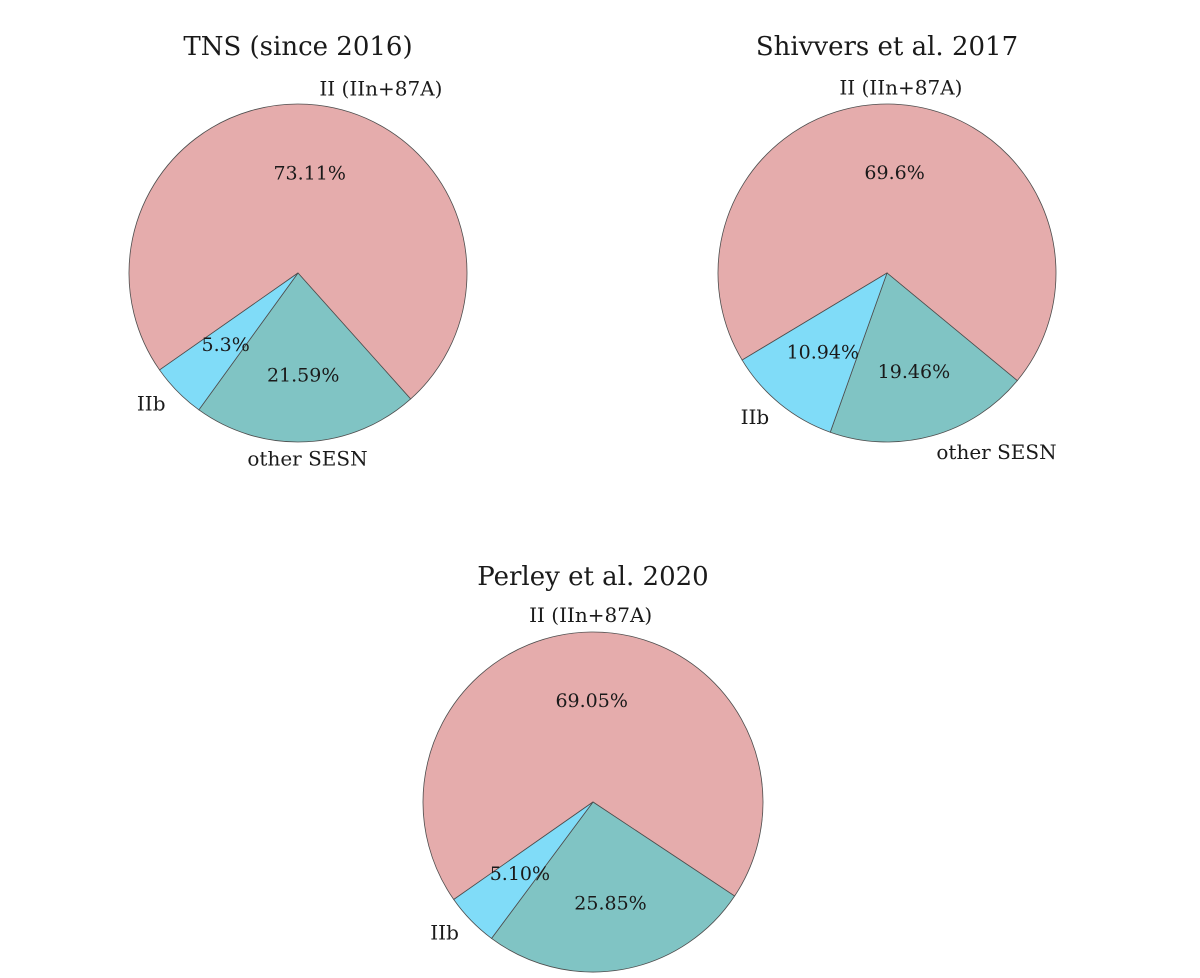 This screenshot has width=1200, height=978. Describe the element at coordinates (303, 375) in the screenshot. I see `slice-percent-label: 21.59%` at that location.